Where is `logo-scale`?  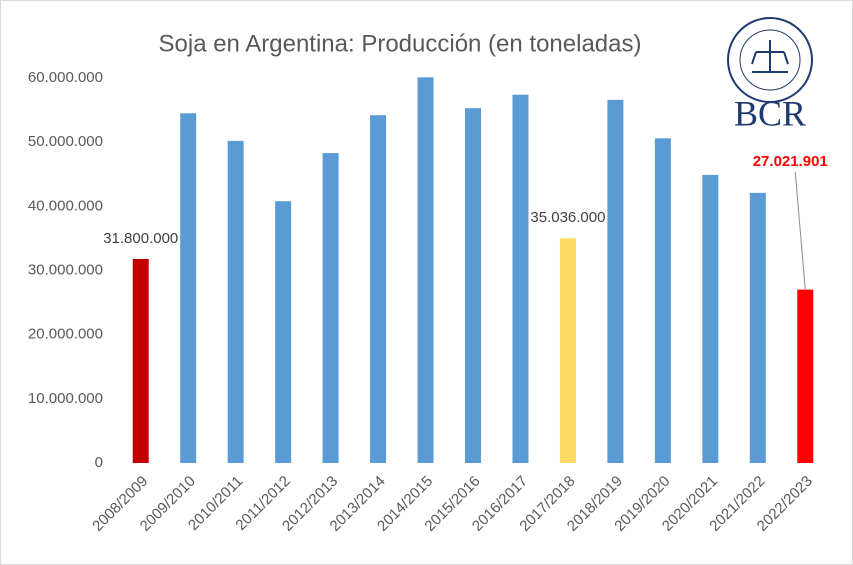
logo-scale is located at coordinates (770, 56).